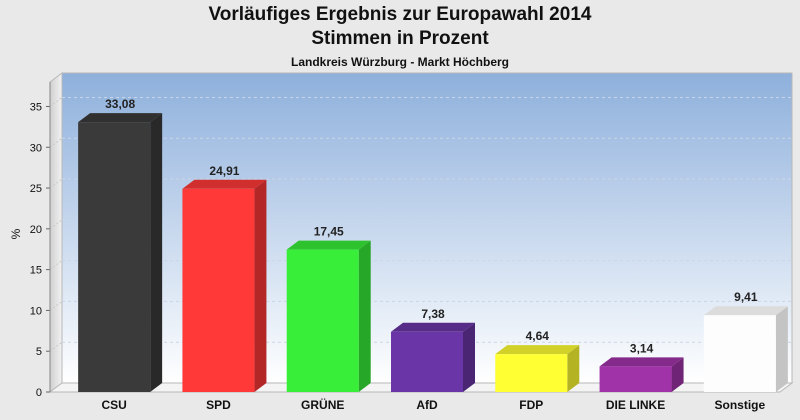 The height and width of the screenshot is (420, 800). What do you see at coordinates (36, 189) in the screenshot?
I see `y-tick-label: 25` at bounding box center [36, 189].